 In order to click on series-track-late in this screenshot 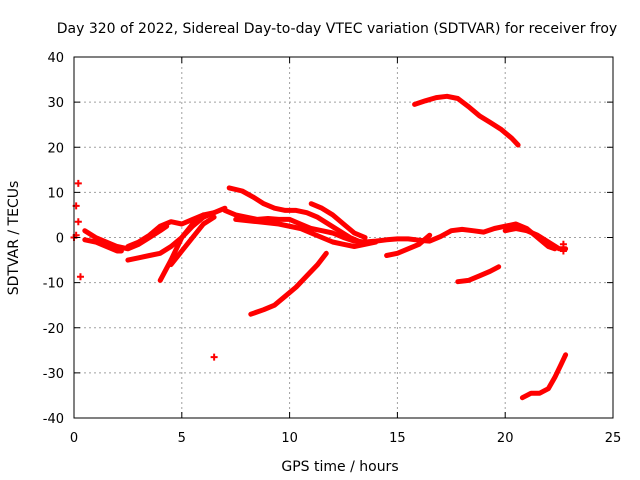, I will do `click(535, 239)`.